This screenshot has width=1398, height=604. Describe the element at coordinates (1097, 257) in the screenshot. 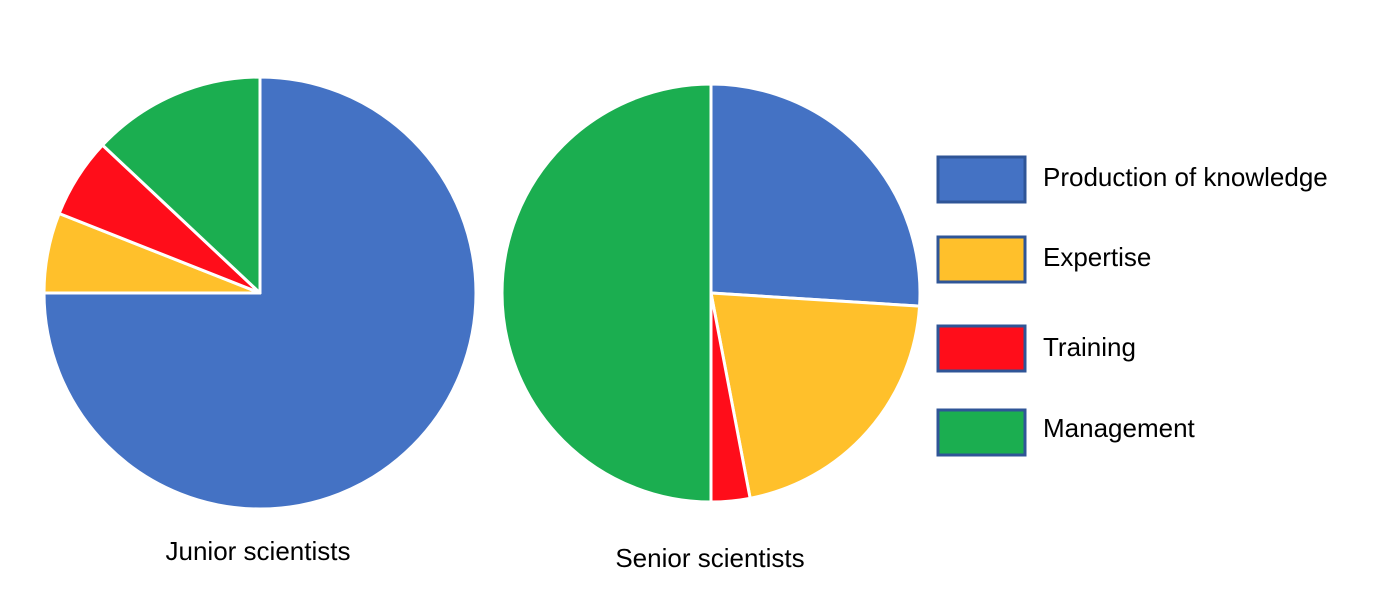

I see `legend-label-expertise: Expertise` at that location.